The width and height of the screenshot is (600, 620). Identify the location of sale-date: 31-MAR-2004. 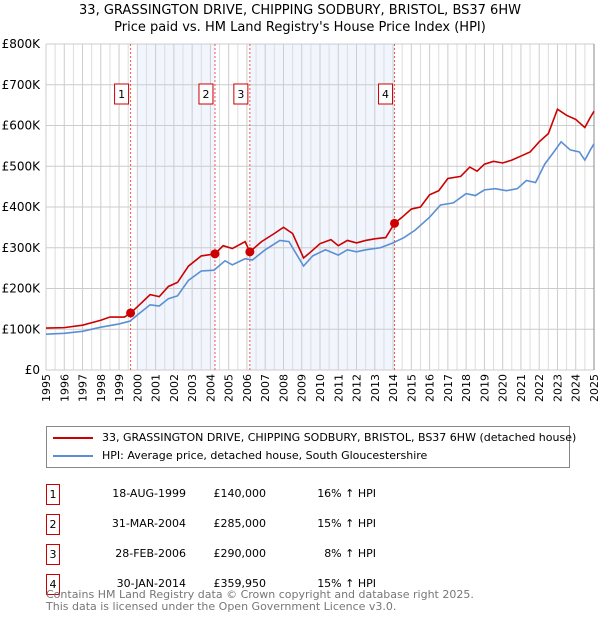
(148, 523).